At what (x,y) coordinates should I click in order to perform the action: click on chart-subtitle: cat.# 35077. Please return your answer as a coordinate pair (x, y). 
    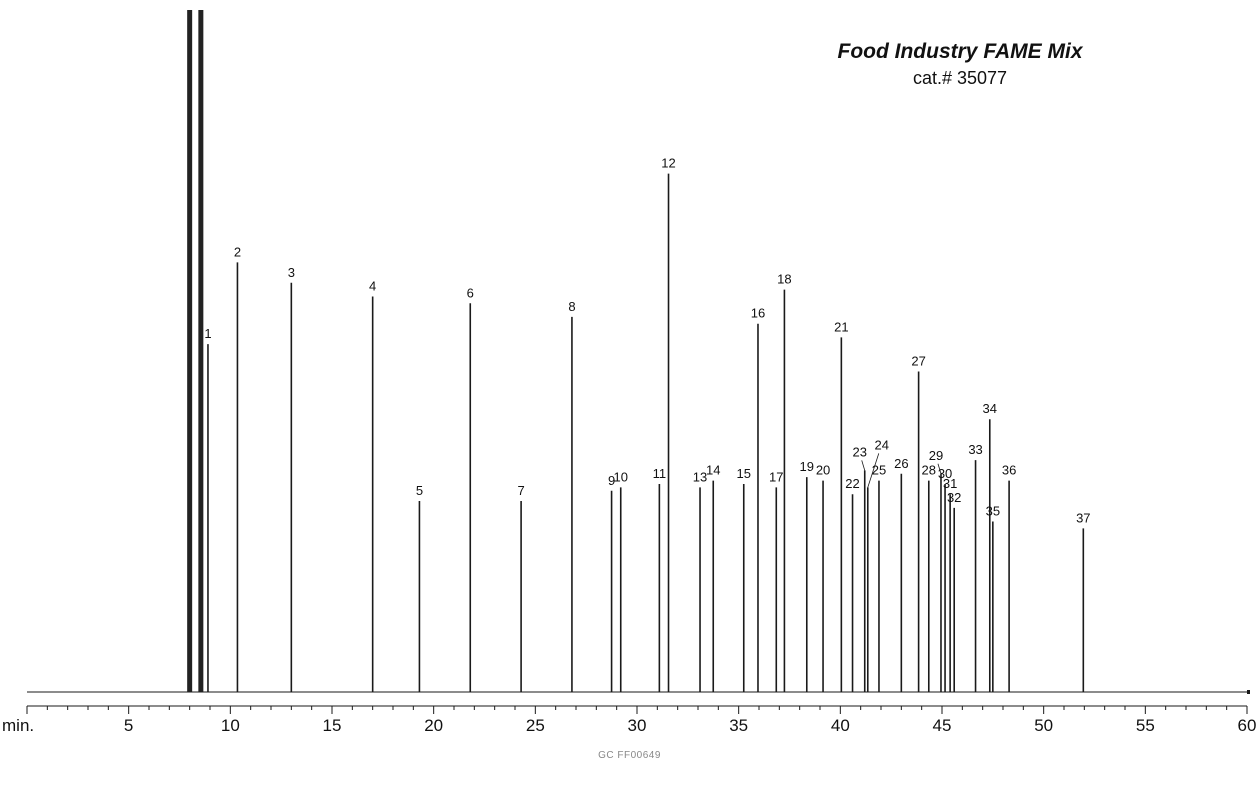
    Looking at the image, I should click on (960, 78).